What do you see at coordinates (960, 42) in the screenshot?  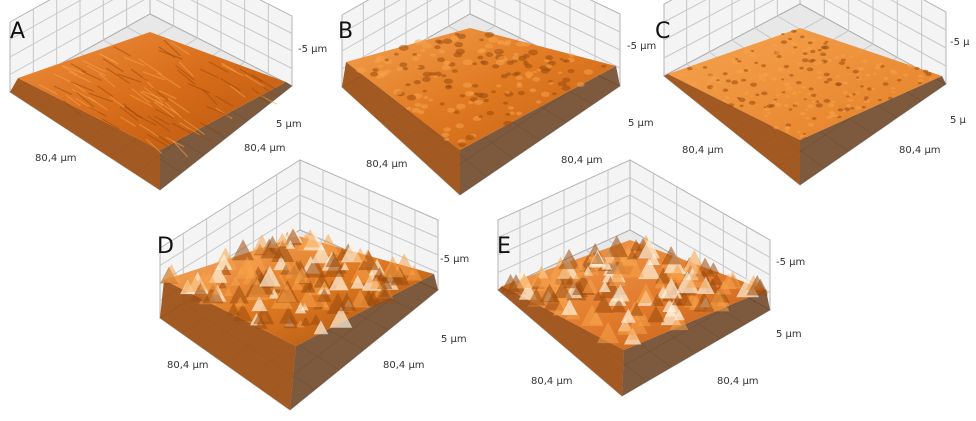 I see `panel-c-z-top-label: -5 µ` at bounding box center [960, 42].